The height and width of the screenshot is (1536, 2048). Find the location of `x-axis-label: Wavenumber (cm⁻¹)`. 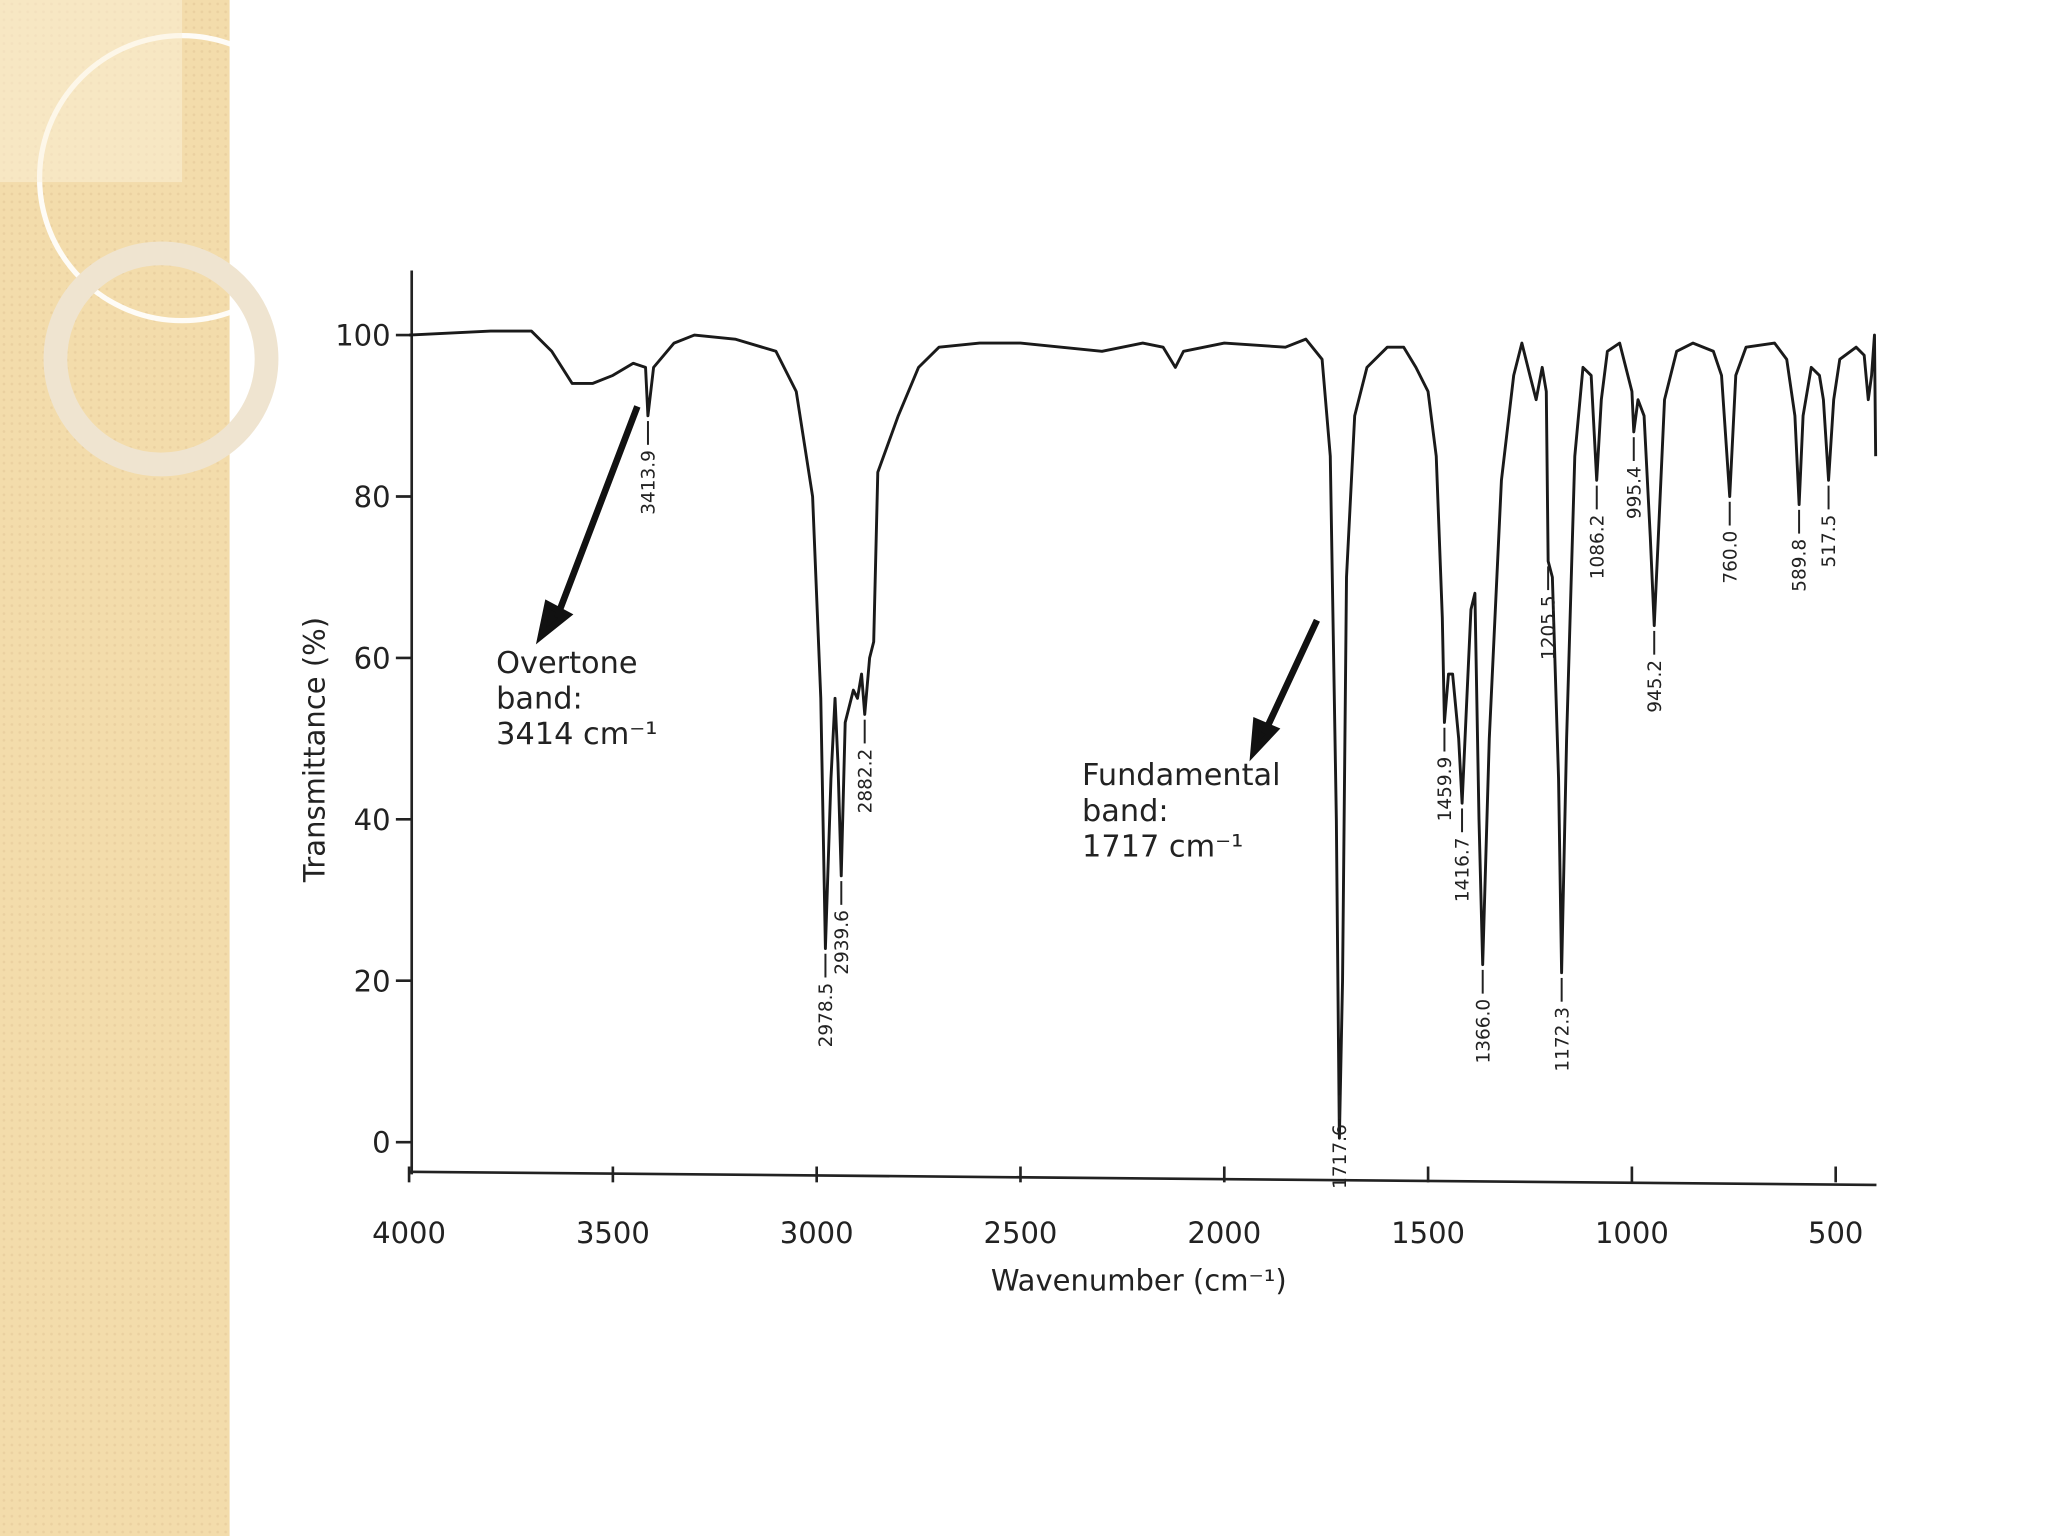

x-axis-label: Wavenumber (cm⁻¹) is located at coordinates (1139, 1281).